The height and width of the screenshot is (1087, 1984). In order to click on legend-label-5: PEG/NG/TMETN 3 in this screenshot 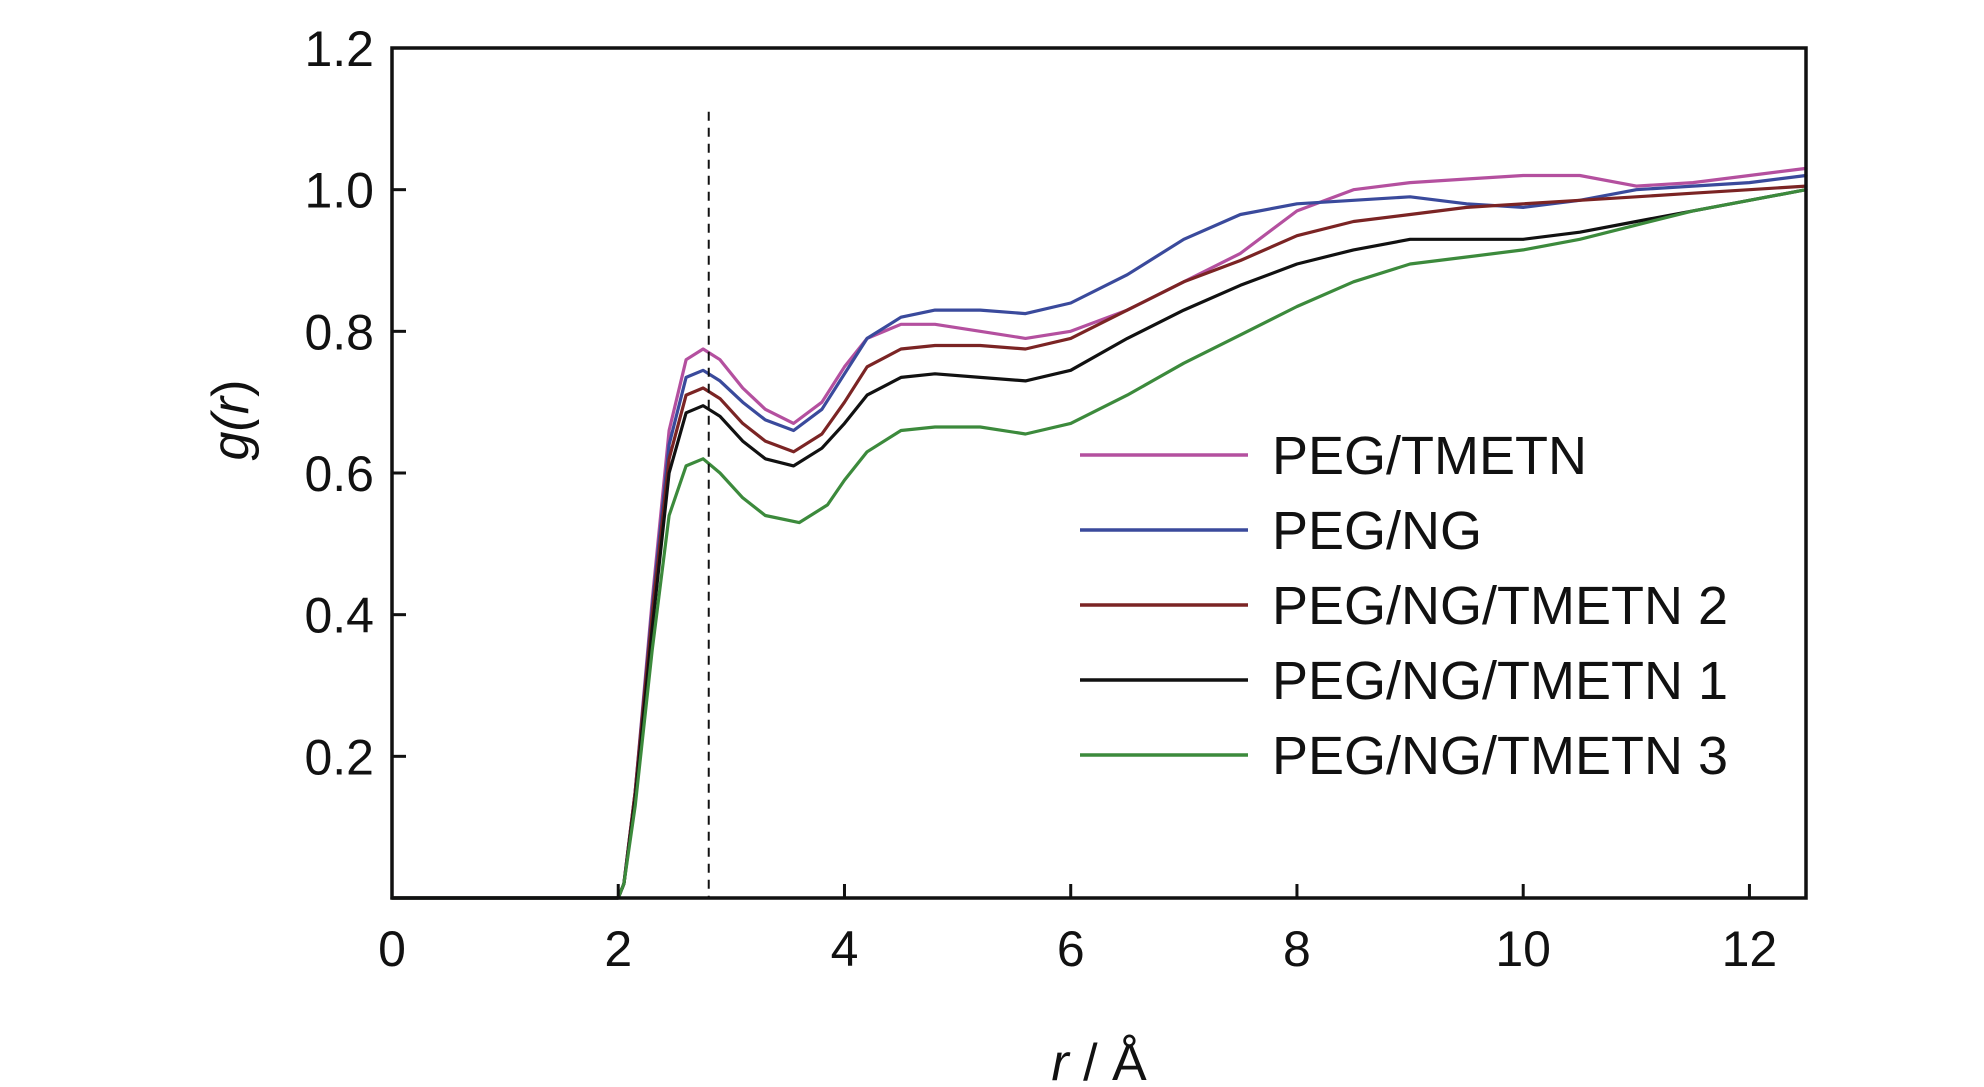, I will do `click(1500, 756)`.